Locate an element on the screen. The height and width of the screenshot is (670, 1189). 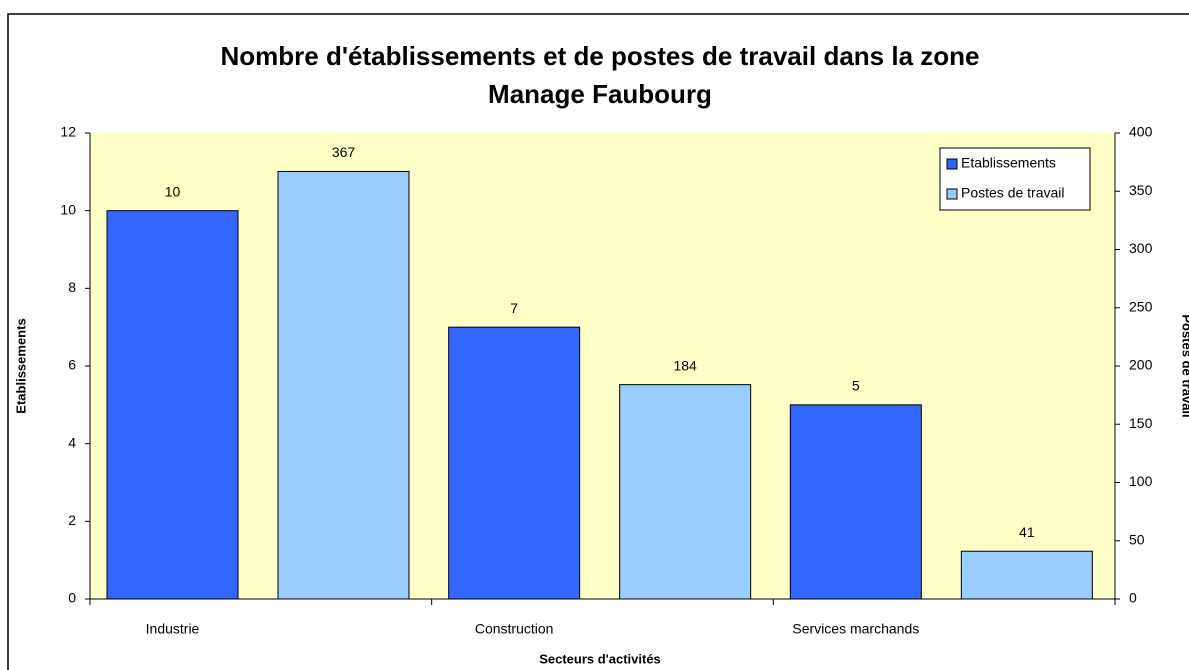
data-label: 10 is located at coordinates (173, 191).